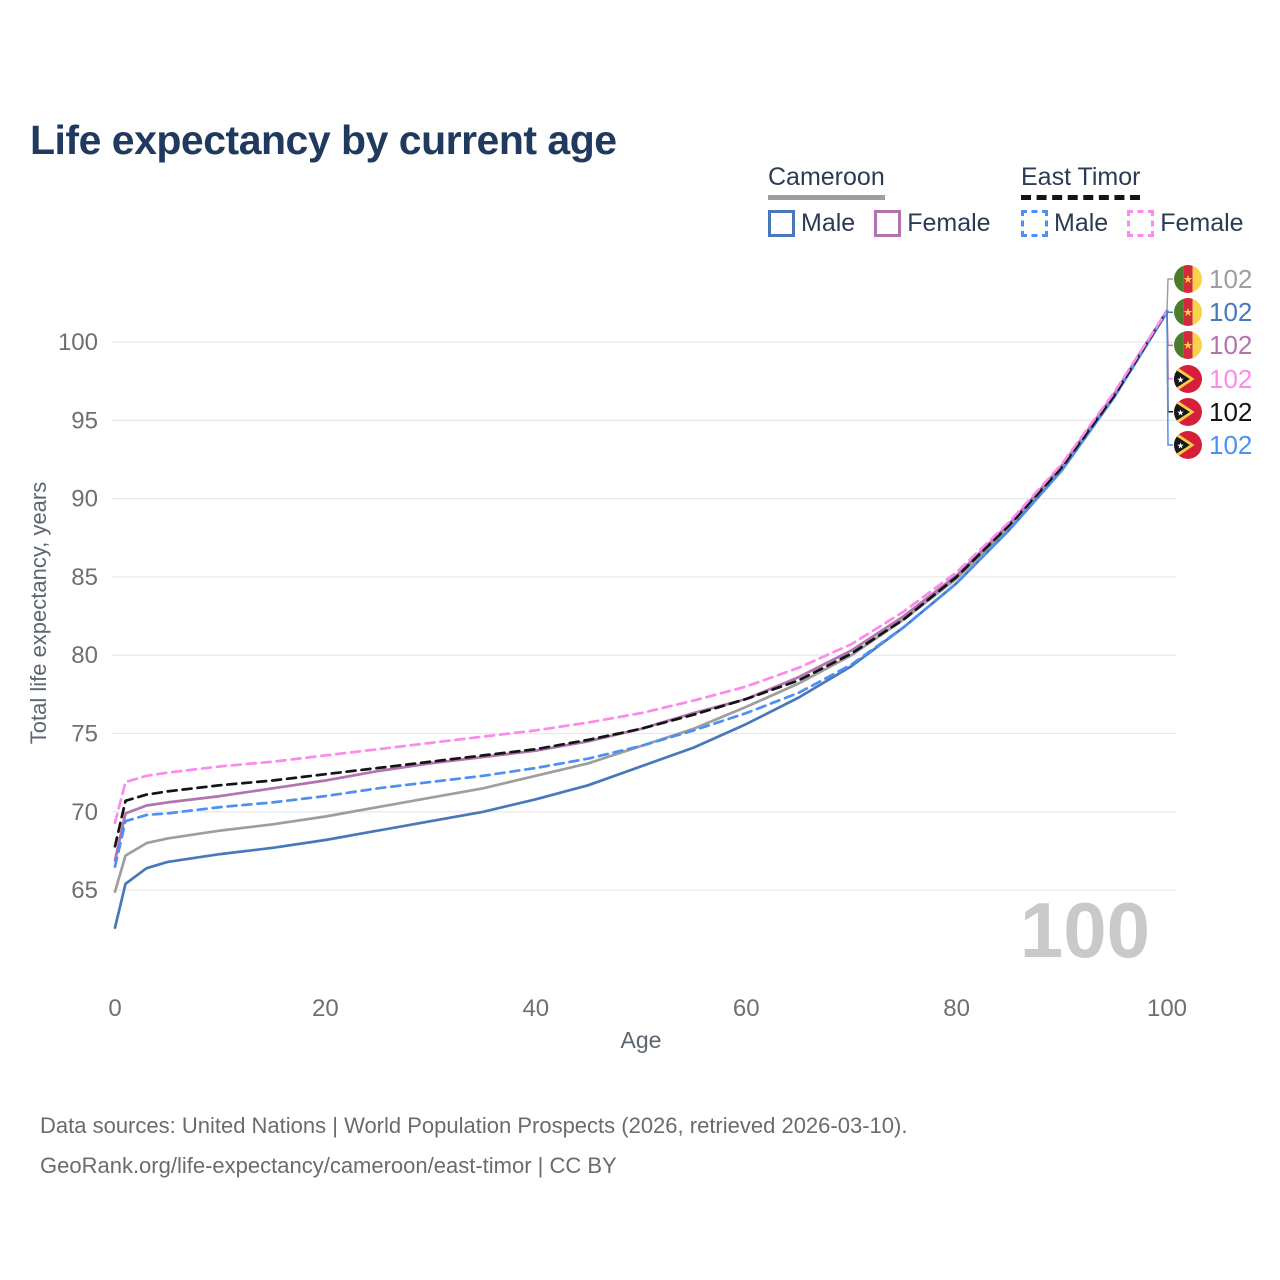  What do you see at coordinates (84, 655) in the screenshot?
I see `y-tick-80: 80` at bounding box center [84, 655].